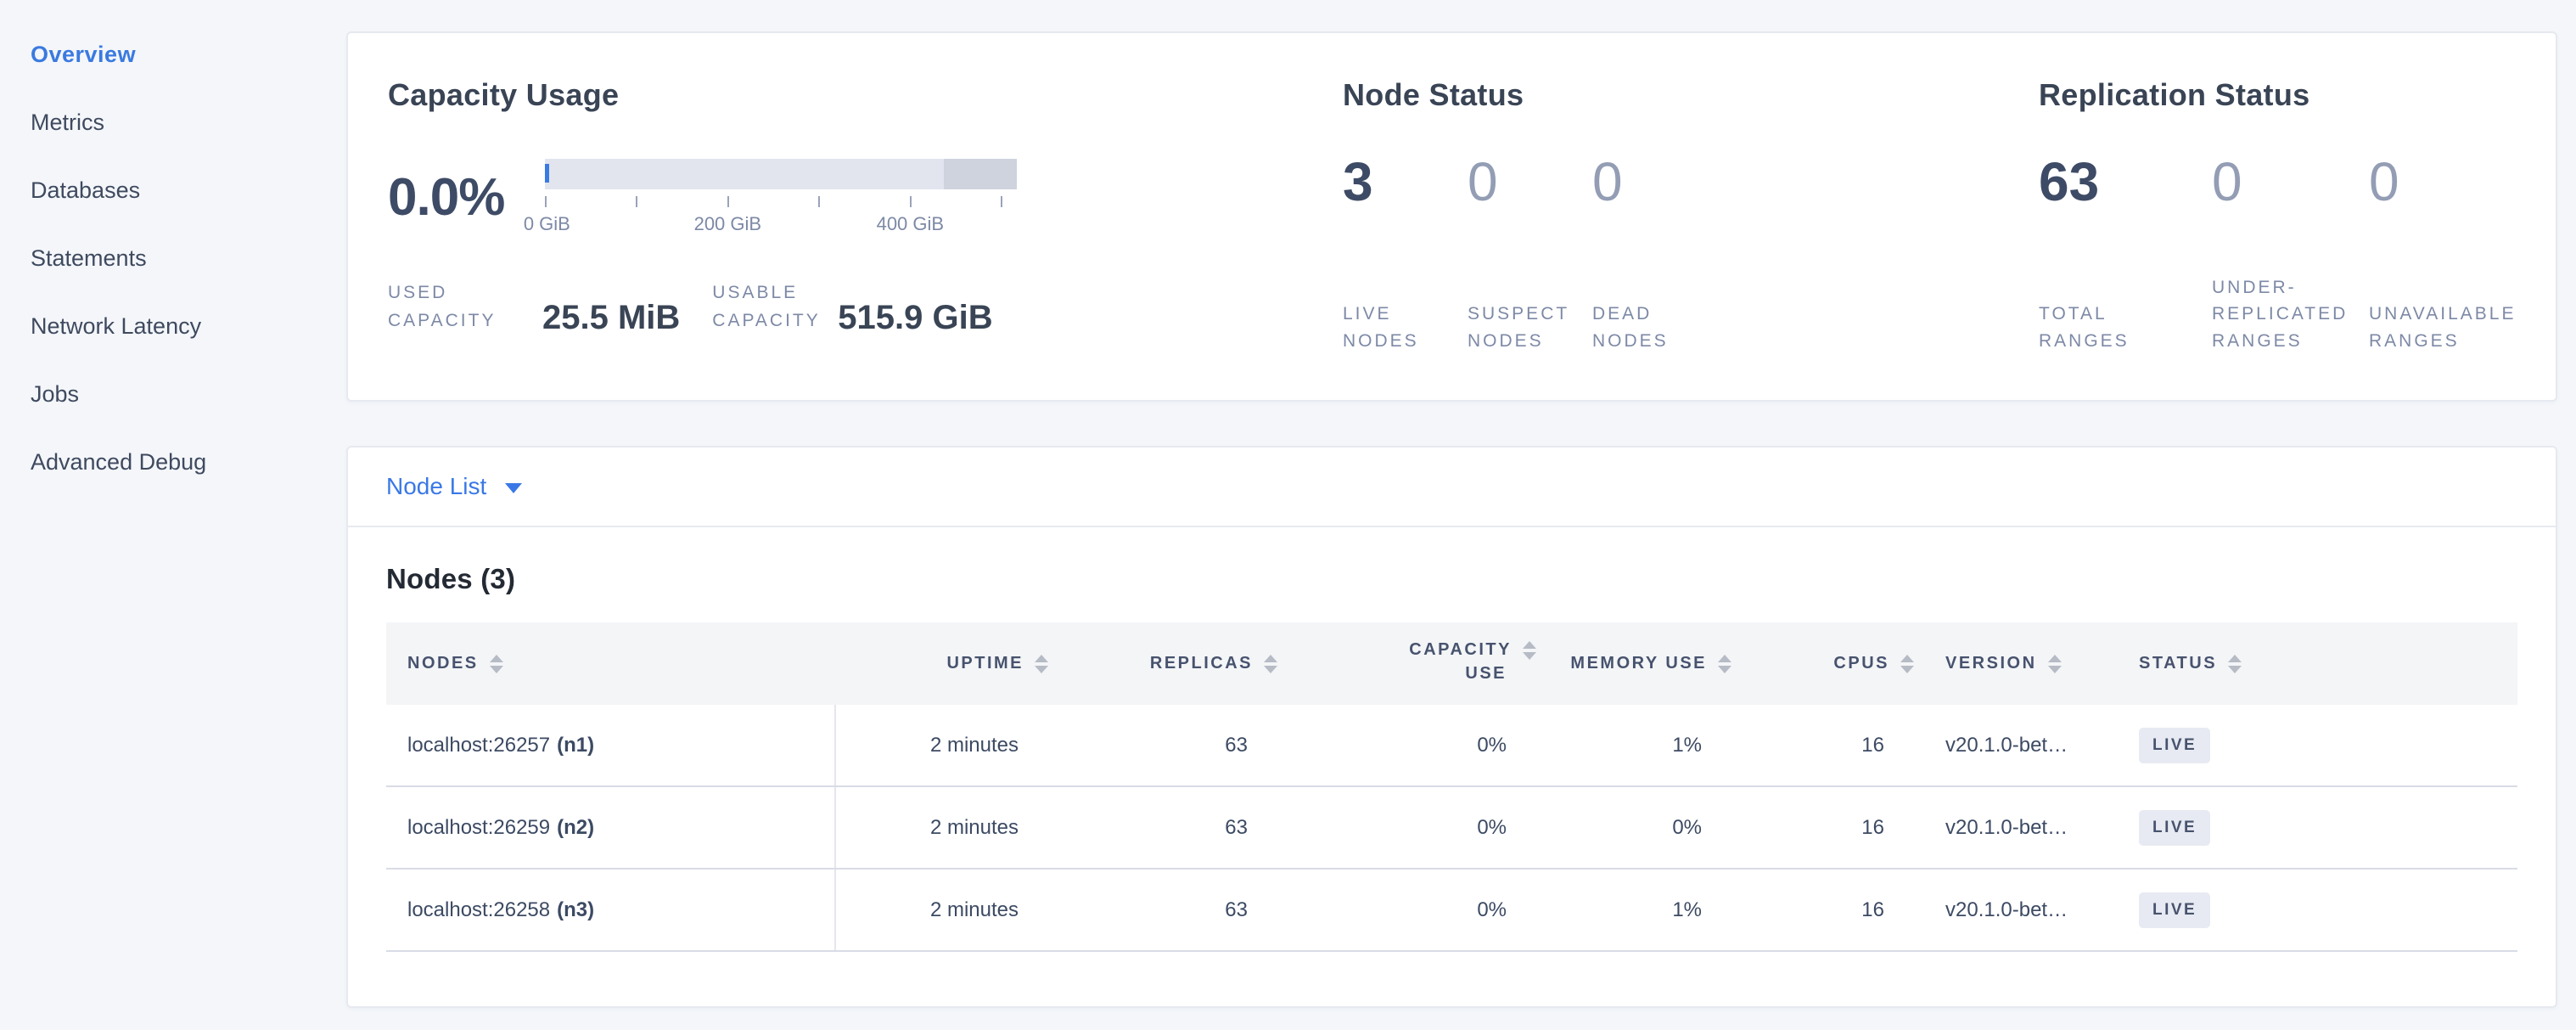 The height and width of the screenshot is (1030, 2576). Describe the element at coordinates (576, 910) in the screenshot. I see `node-id: (n3)` at that location.